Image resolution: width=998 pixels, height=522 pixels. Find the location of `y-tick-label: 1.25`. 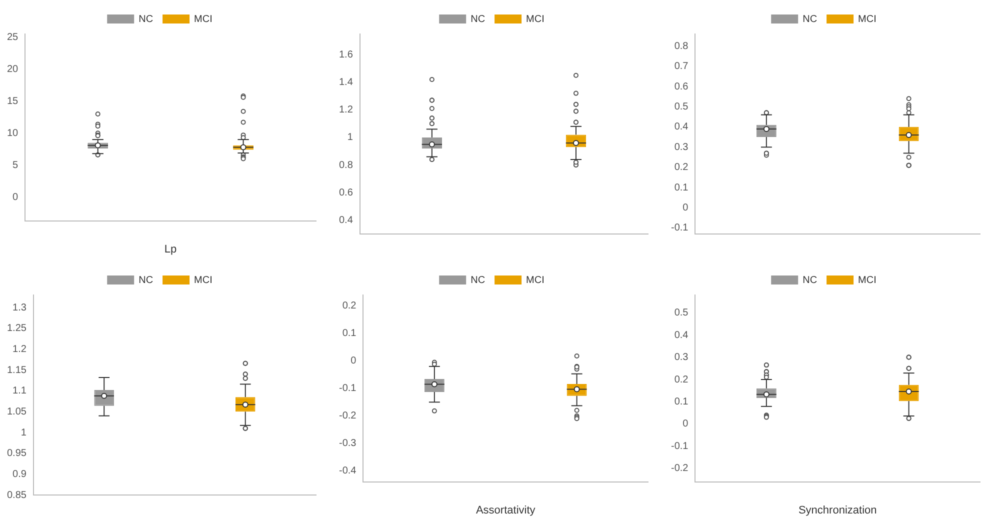

y-tick-label: 1.25 is located at coordinates (16, 328).